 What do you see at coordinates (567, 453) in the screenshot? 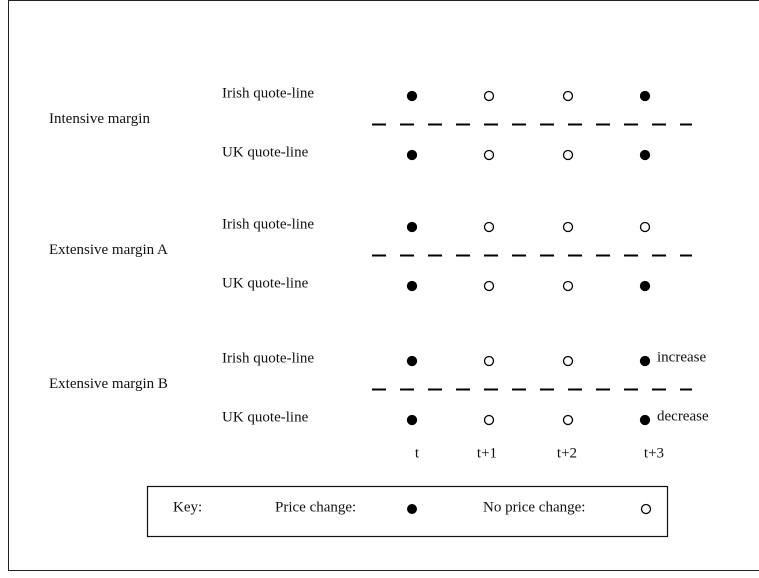
I see `period-label: t+2` at bounding box center [567, 453].